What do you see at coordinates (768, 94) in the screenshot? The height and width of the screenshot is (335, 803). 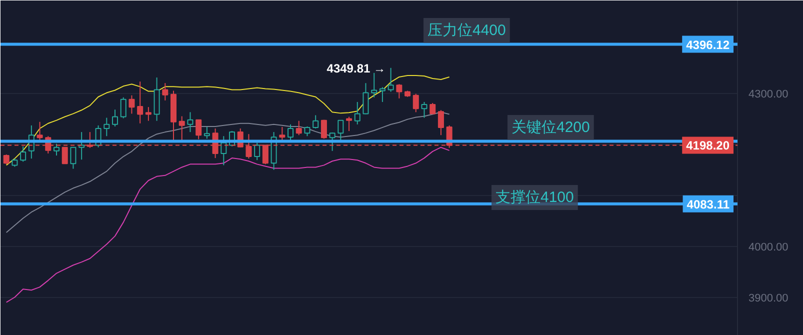 I see `y-tick-label: 4300.00` at bounding box center [768, 94].